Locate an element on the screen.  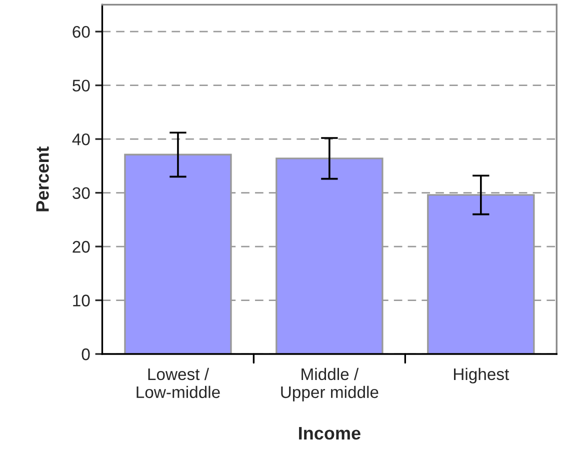
y-tick-label: 0 is located at coordinates (86, 354).